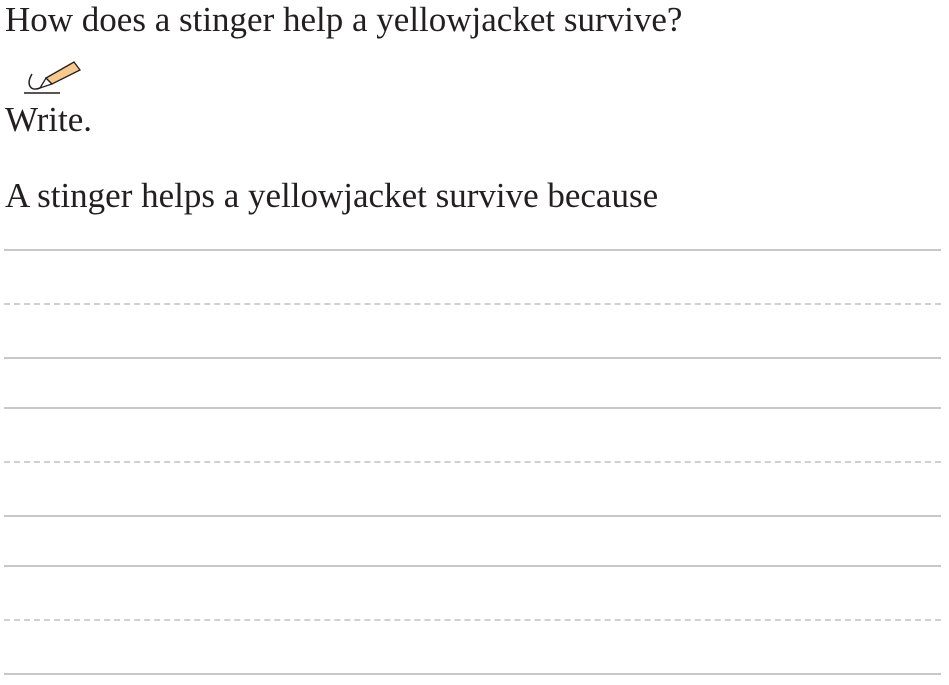 The image size is (949, 685). Describe the element at coordinates (52, 77) in the screenshot. I see `pencil-icon` at that location.